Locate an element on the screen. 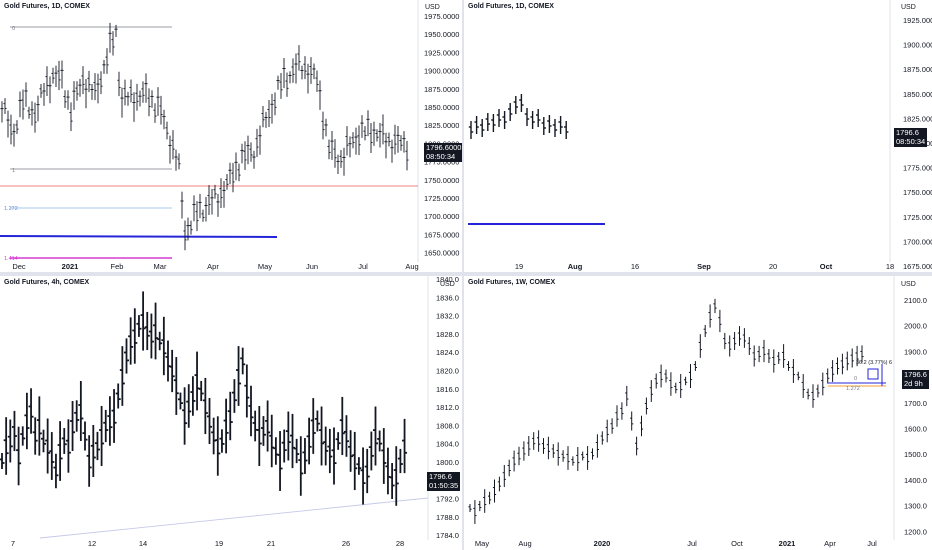  y-tick-bl: 1800.0 is located at coordinates (447, 462).